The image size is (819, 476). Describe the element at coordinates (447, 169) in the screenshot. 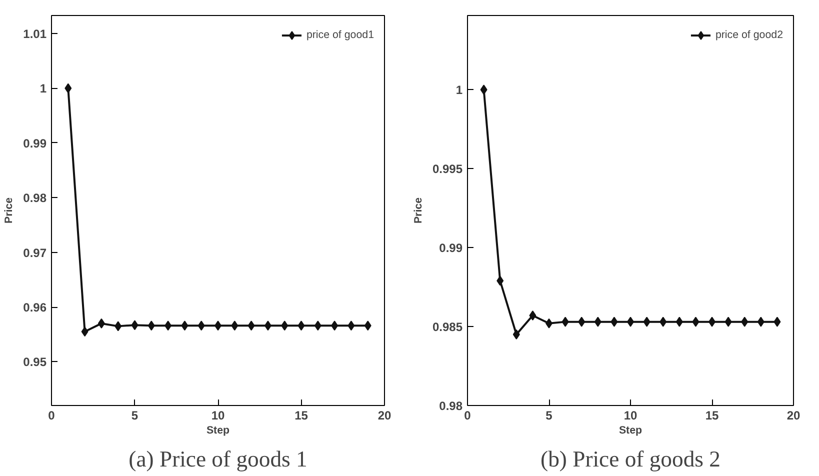

I see `y-tick-label: 0.995` at that location.